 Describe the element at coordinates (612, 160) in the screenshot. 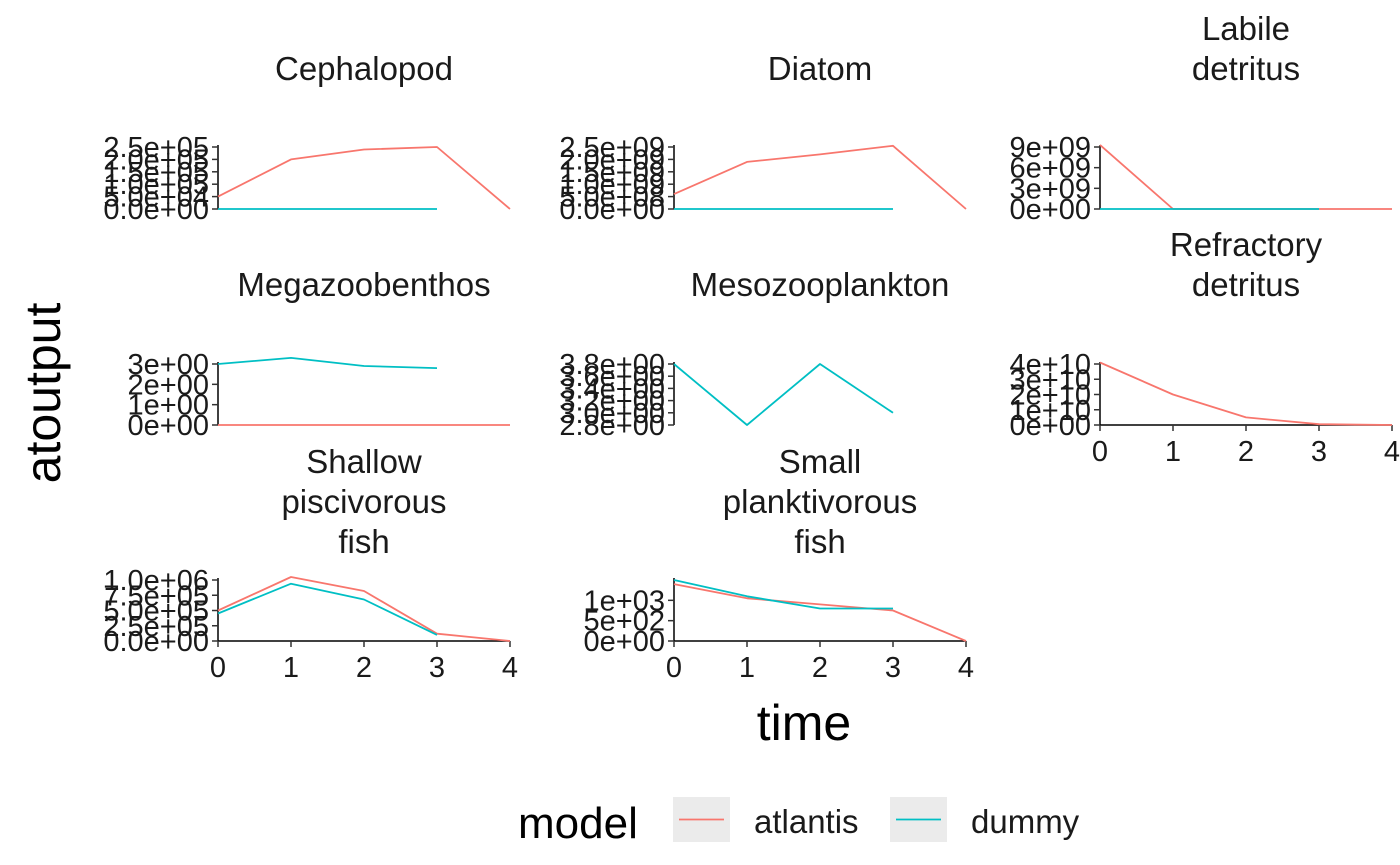

I see `y-tick-label: 2.0e+09` at that location.